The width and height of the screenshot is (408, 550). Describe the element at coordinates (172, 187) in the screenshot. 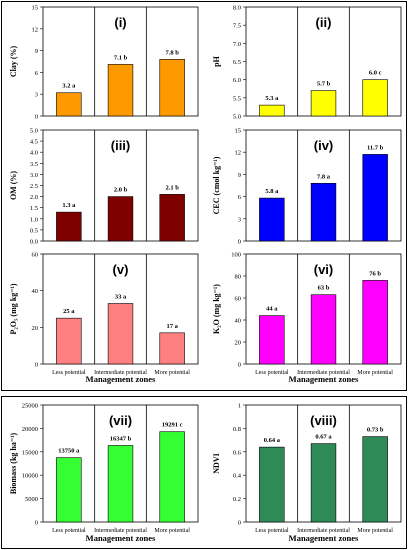

I see `panel-3-value-label: 2.1 b` at that location.